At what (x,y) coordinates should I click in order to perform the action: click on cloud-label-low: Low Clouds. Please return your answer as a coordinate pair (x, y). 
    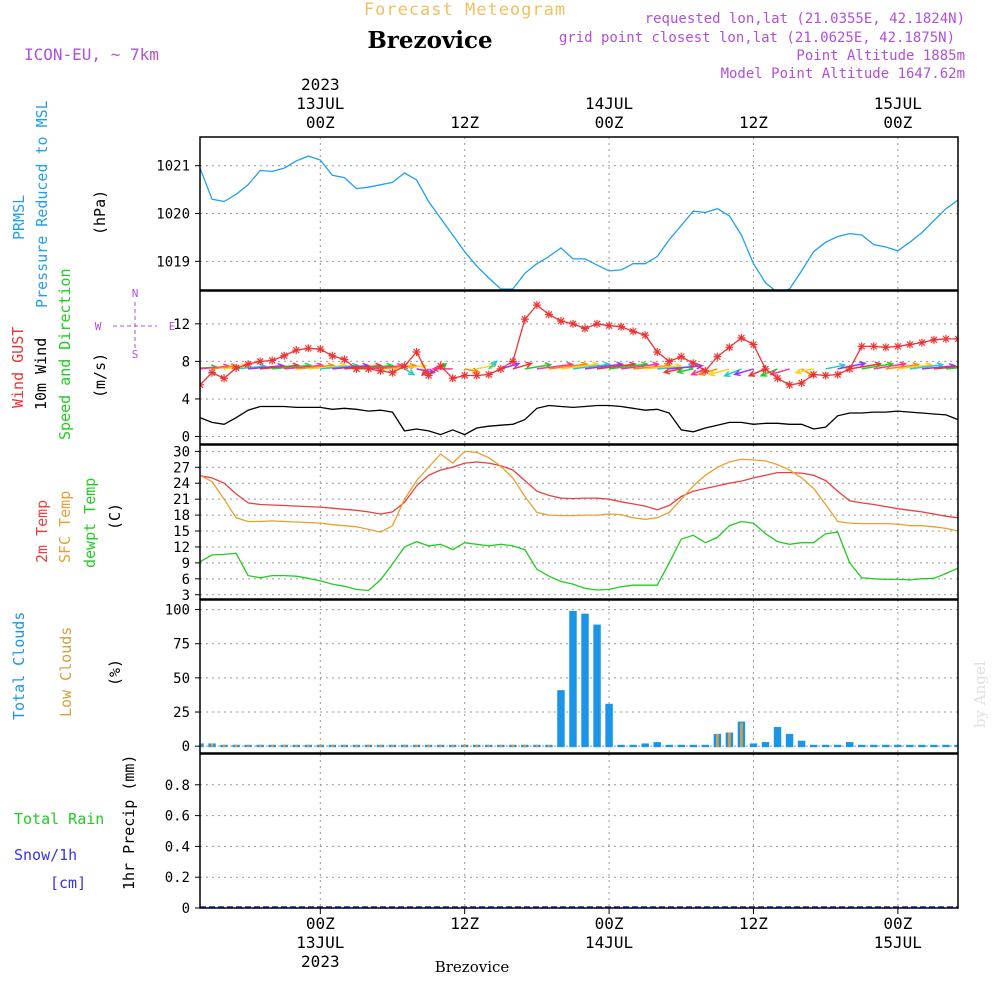
    Looking at the image, I should click on (66, 672).